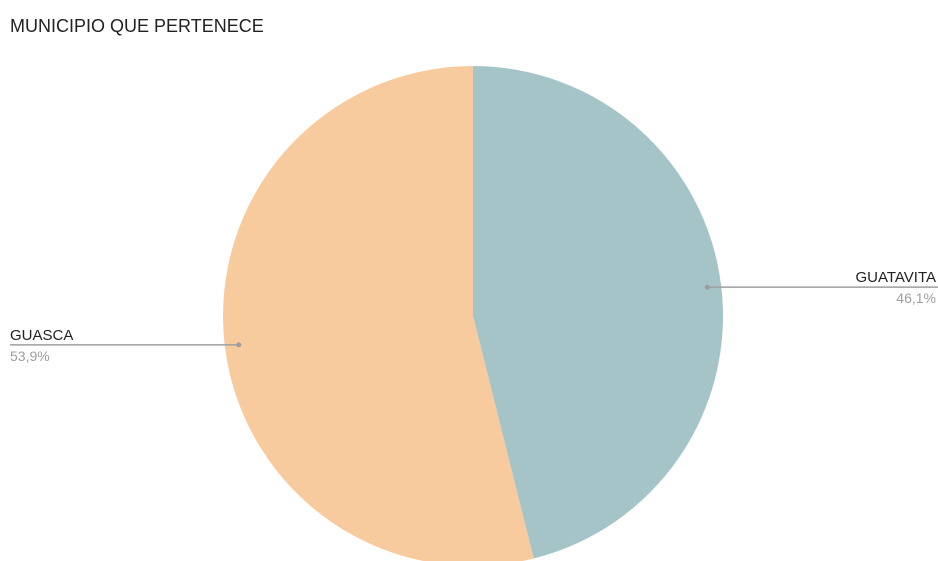  I want to click on leader-dot-guatavita, so click(707, 287).